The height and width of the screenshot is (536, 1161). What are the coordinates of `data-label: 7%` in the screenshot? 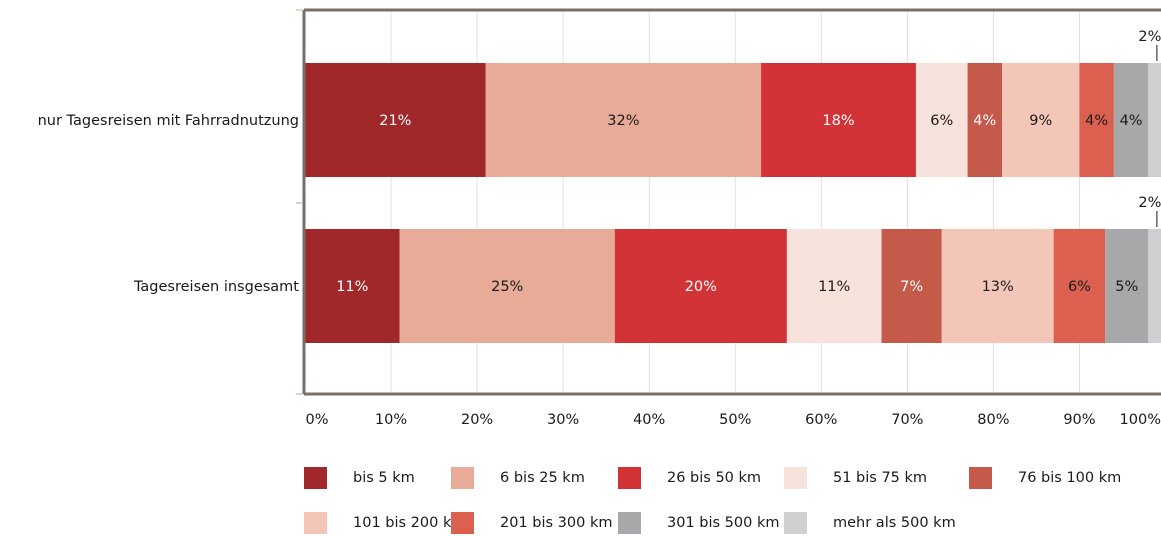 It's located at (911, 287).